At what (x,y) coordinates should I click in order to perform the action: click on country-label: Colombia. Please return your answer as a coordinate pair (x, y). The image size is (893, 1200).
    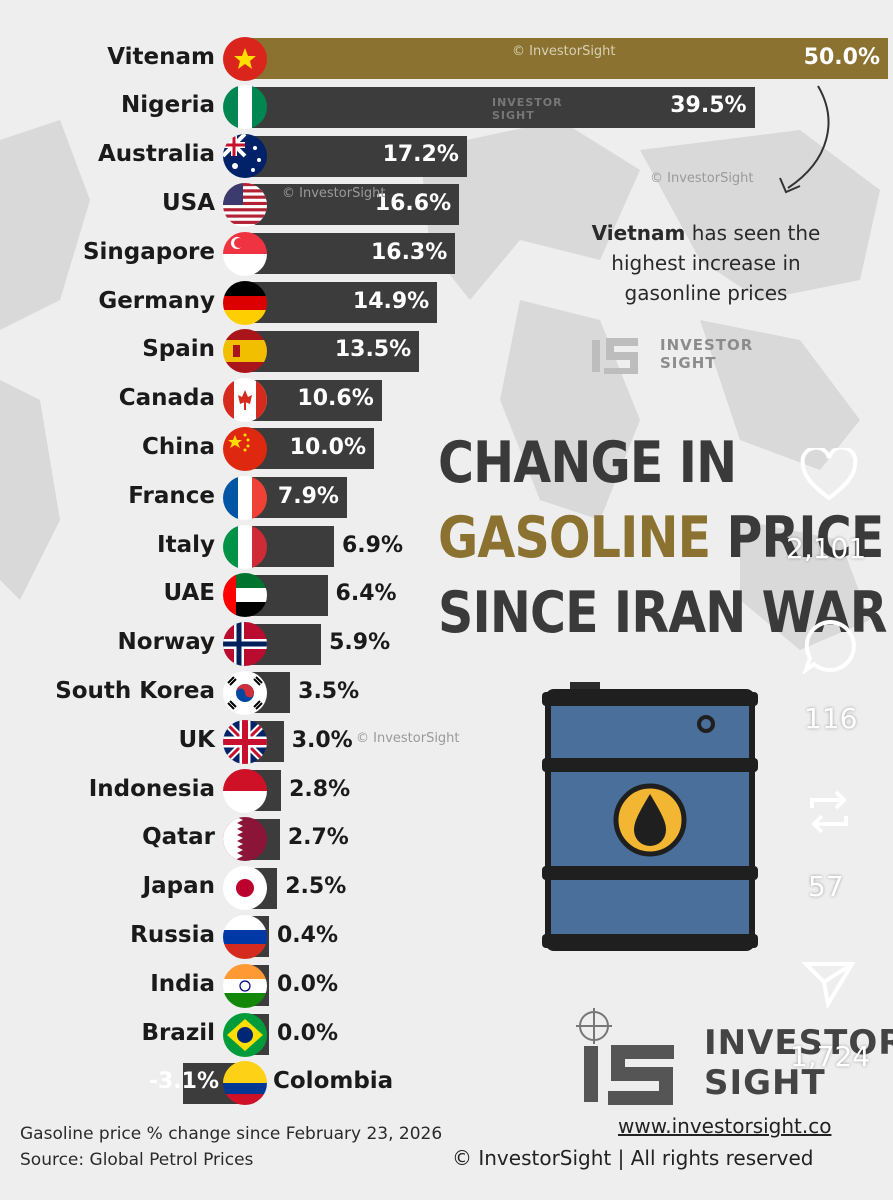
    Looking at the image, I should click on (333, 1081).